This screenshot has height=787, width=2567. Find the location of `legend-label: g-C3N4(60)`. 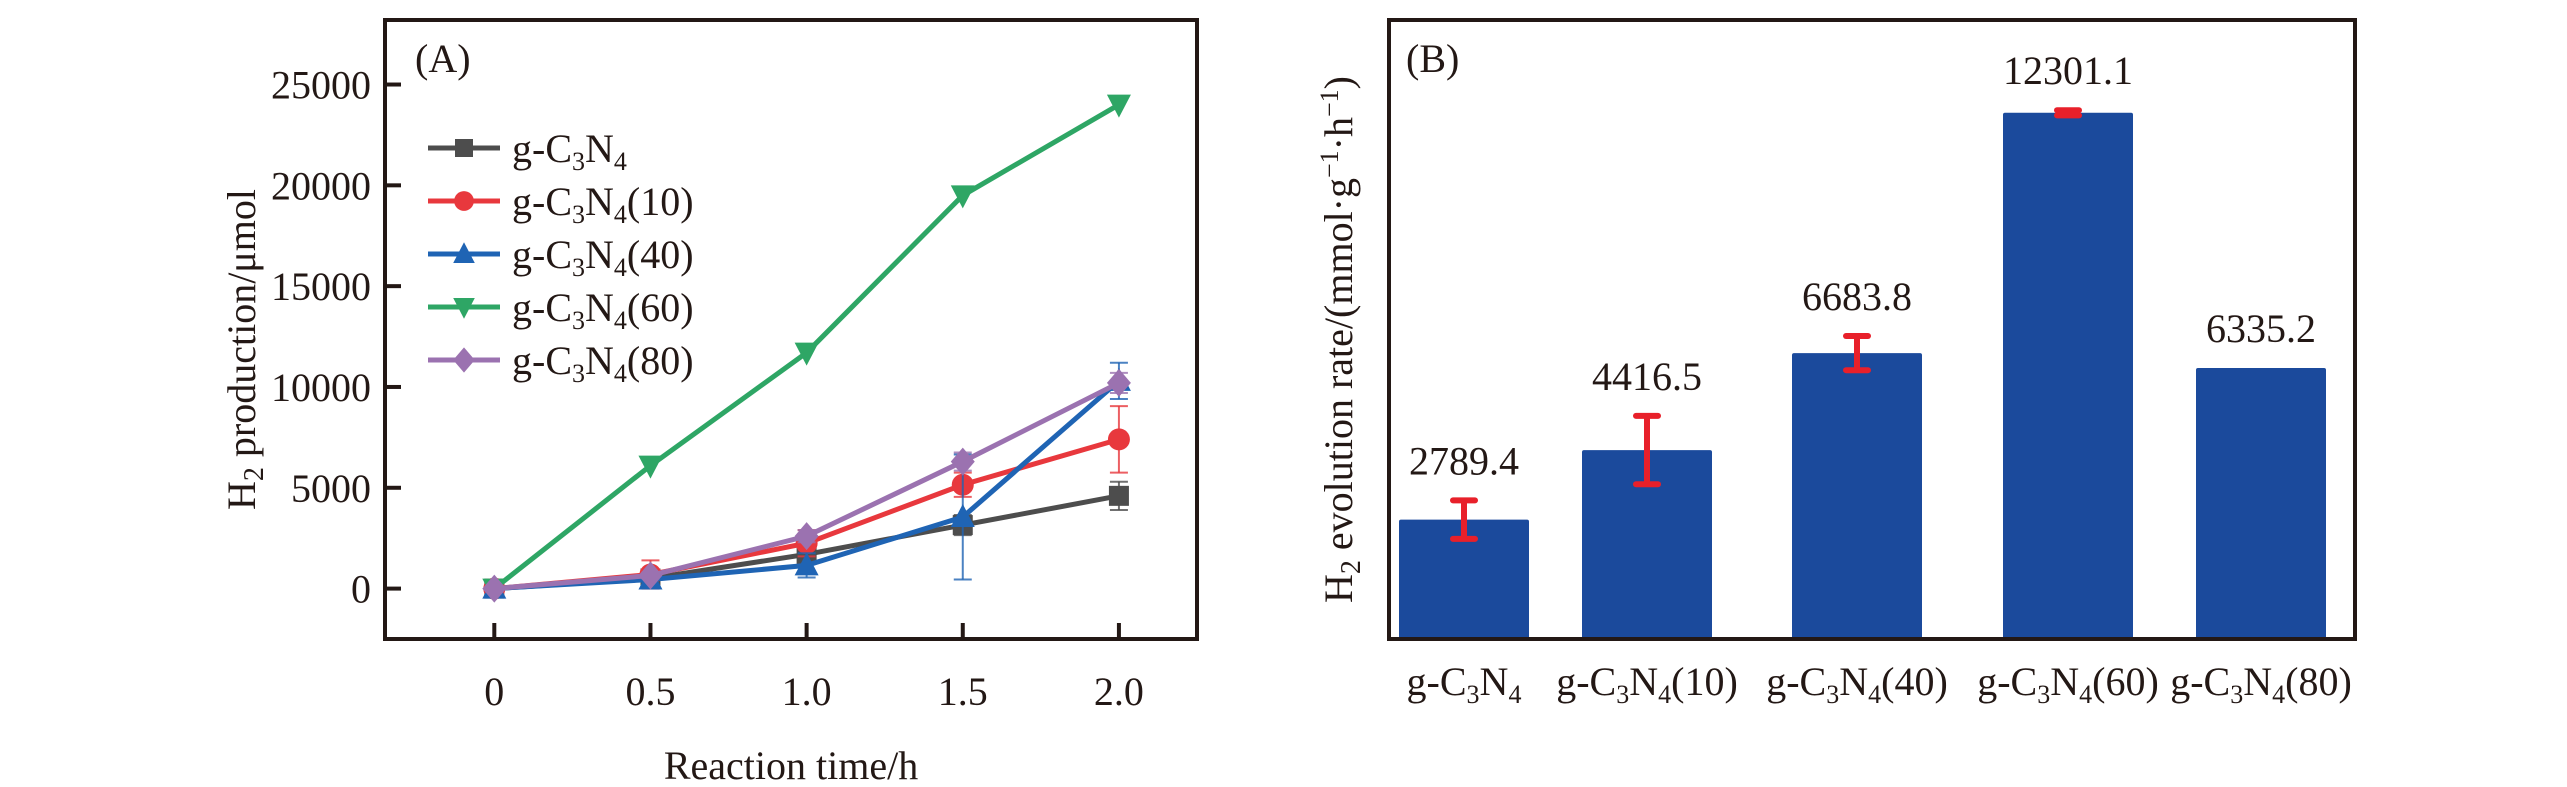

legend-label: g-C3N4(60) is located at coordinates (603, 310).